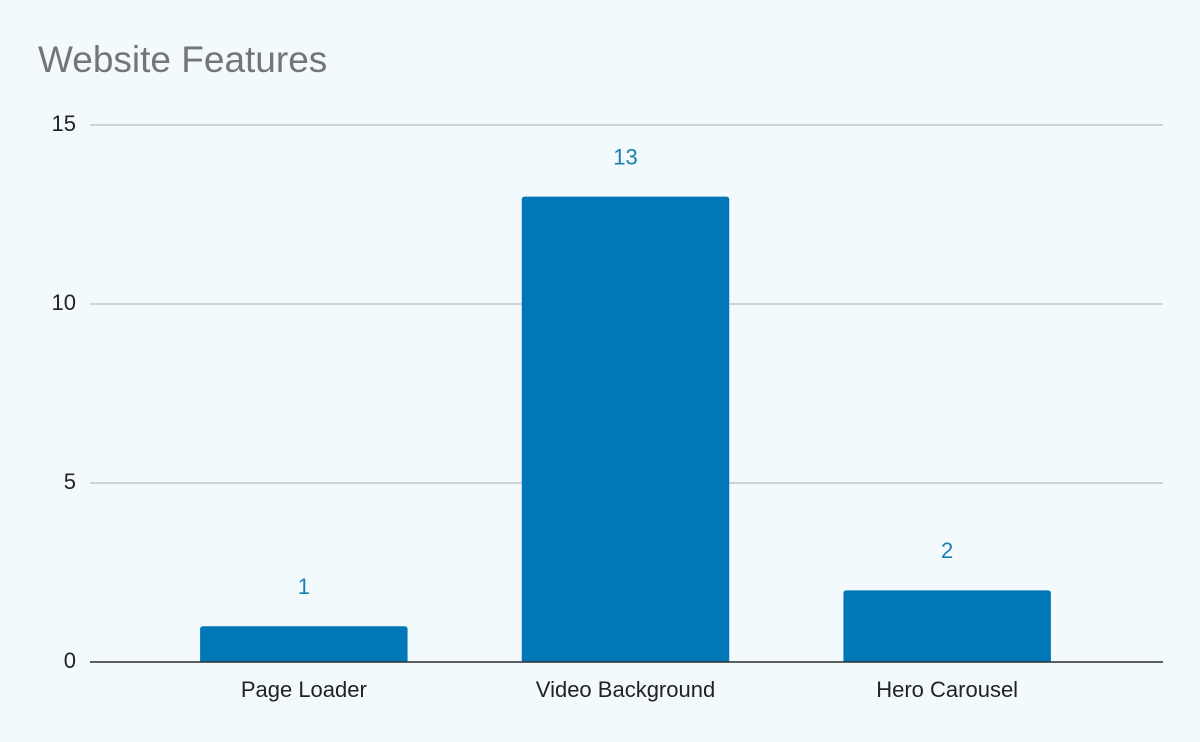 The width and height of the screenshot is (1200, 742). I want to click on x-tick-label: Page Loader, so click(304, 689).